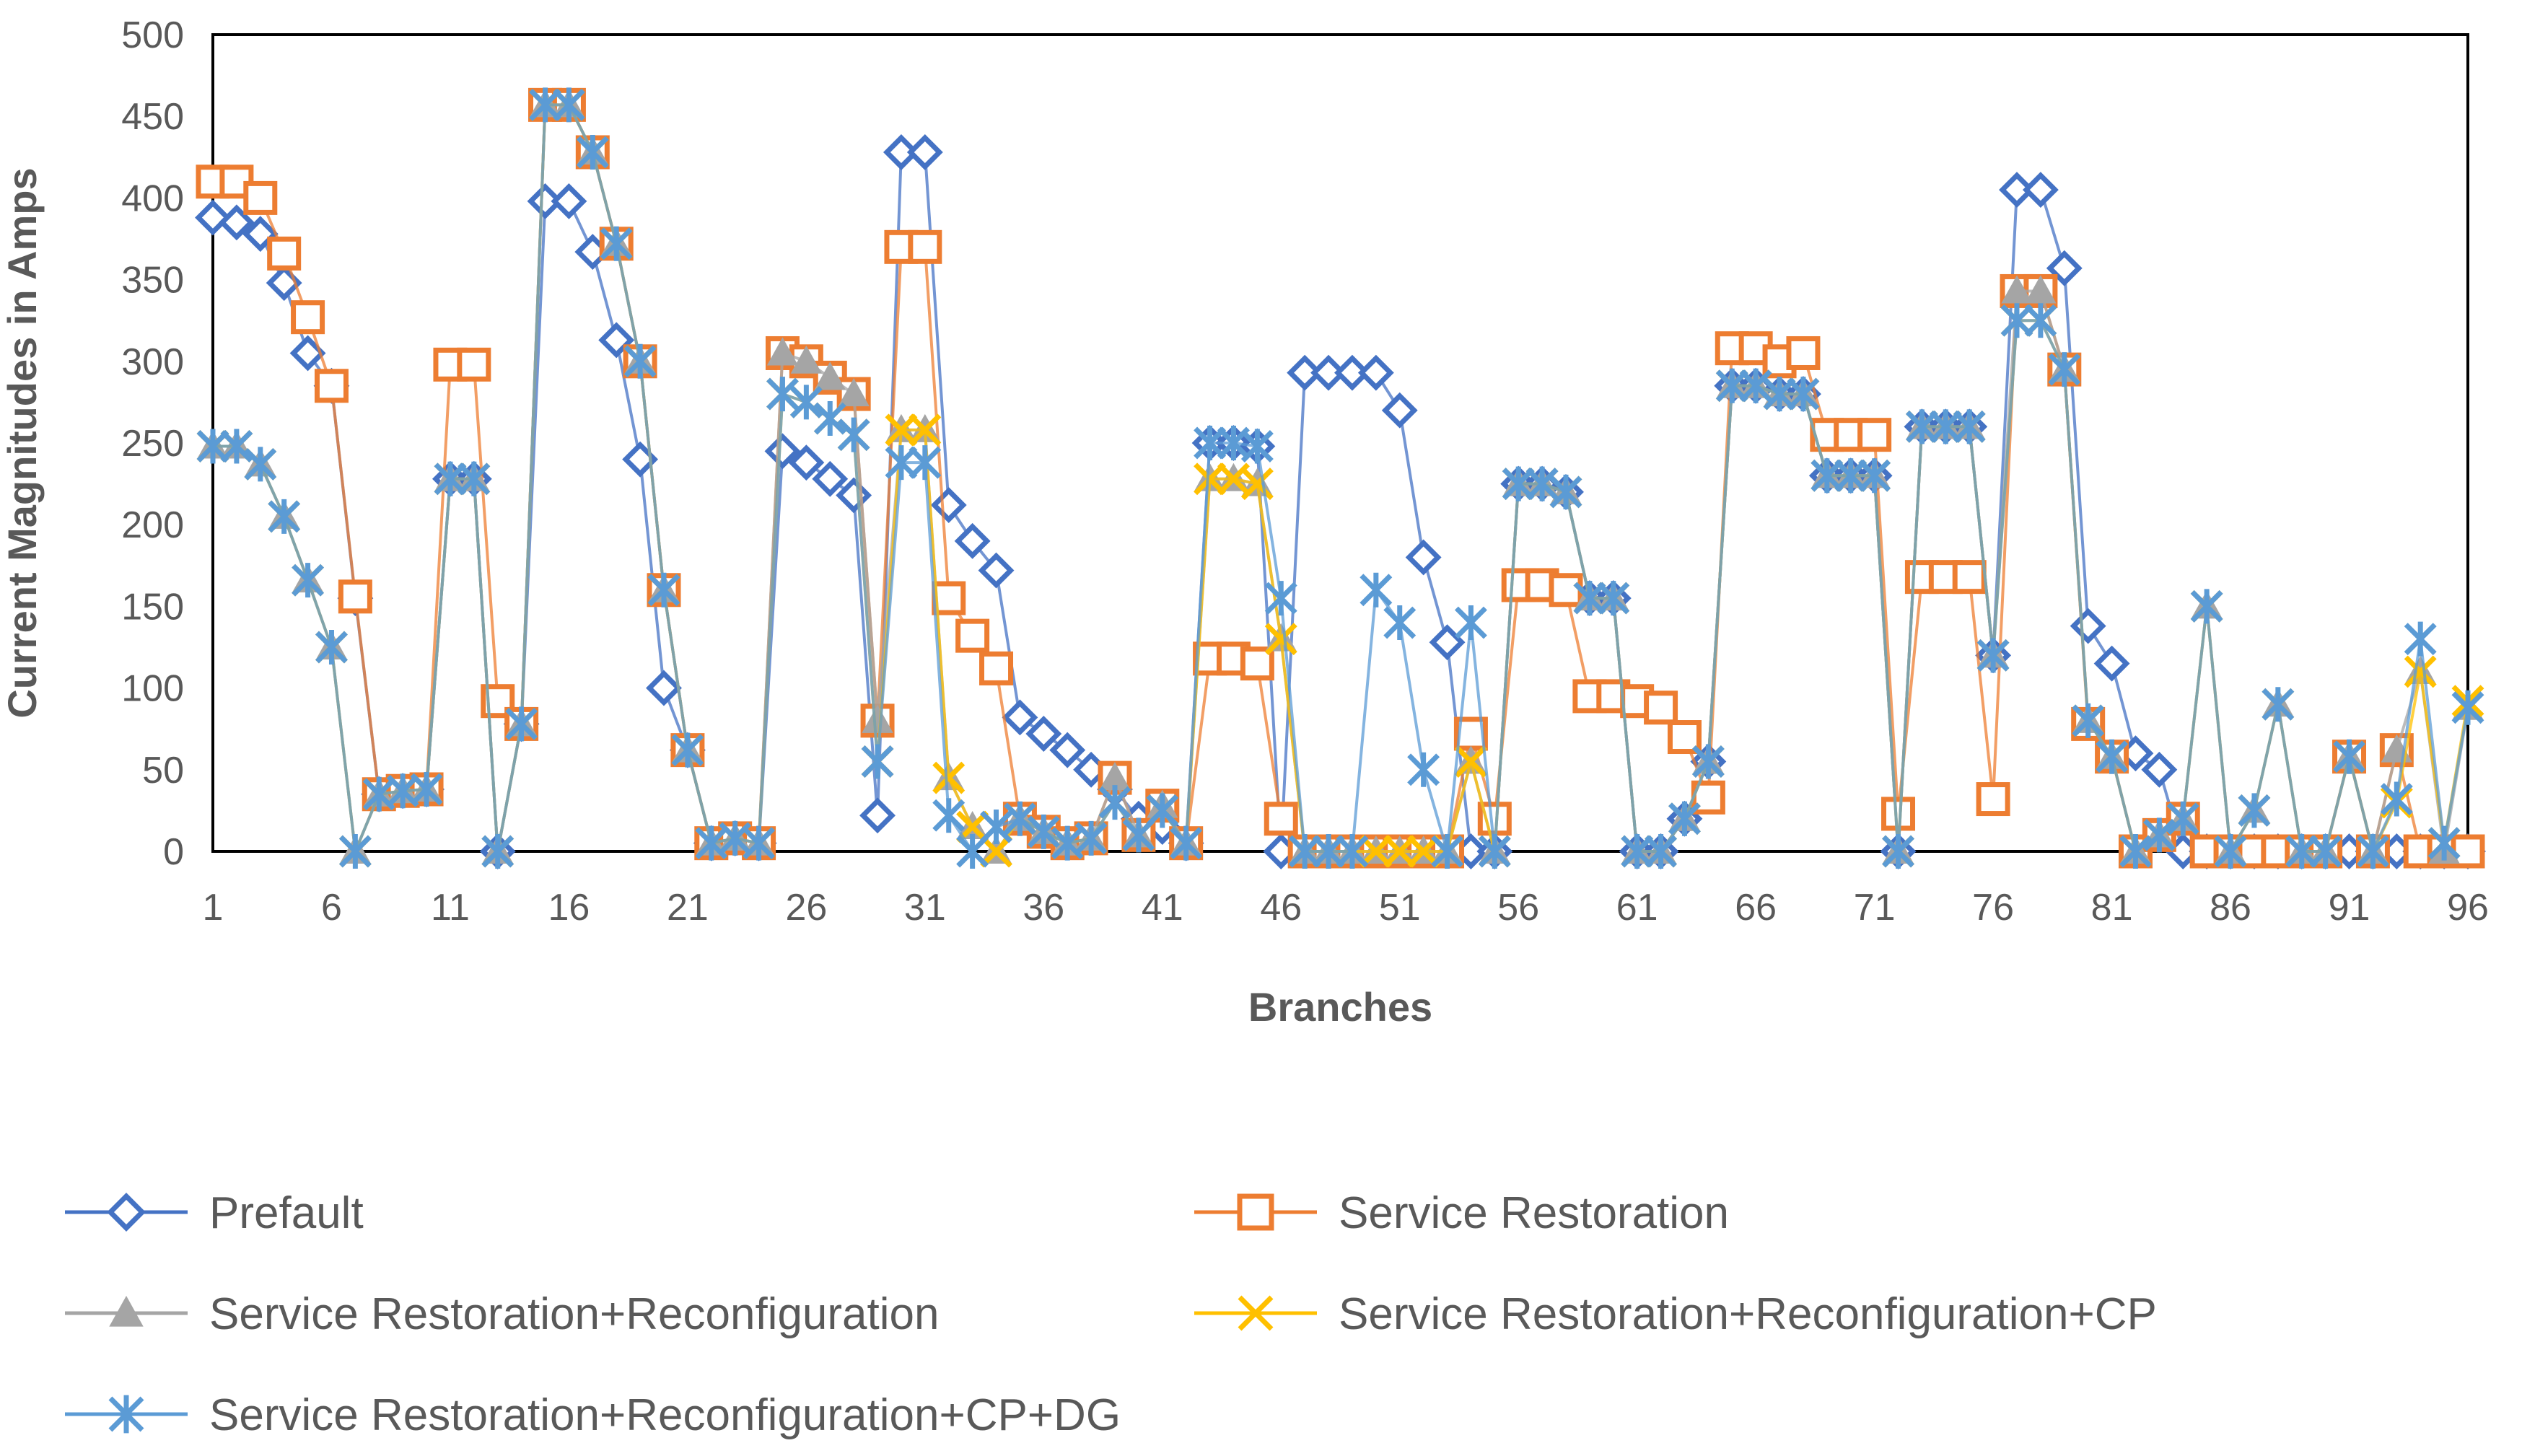 Image resolution: width=2522 pixels, height=1456 pixels. Describe the element at coordinates (331, 908) in the screenshot. I see `x-tick-label: 6` at that location.